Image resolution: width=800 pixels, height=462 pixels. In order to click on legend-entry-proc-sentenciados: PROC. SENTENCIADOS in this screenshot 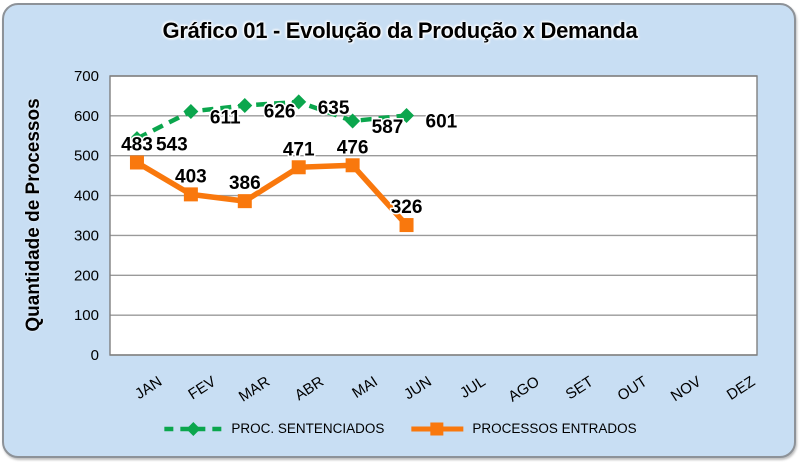, I will do `click(273, 428)`.